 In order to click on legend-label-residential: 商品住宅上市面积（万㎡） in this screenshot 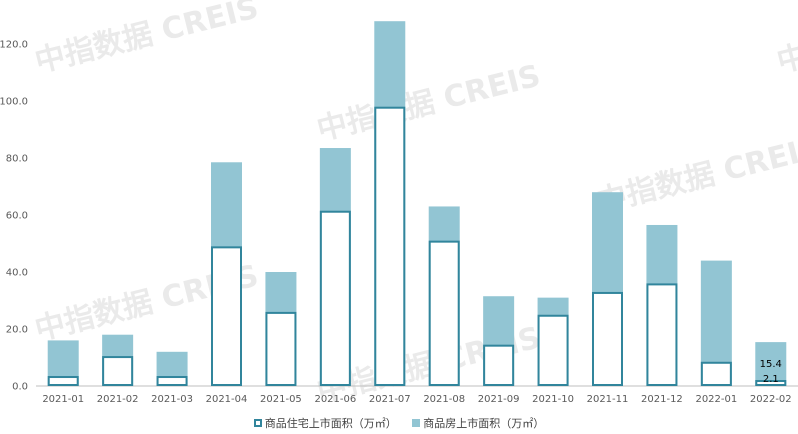, I will do `click(330, 423)`.